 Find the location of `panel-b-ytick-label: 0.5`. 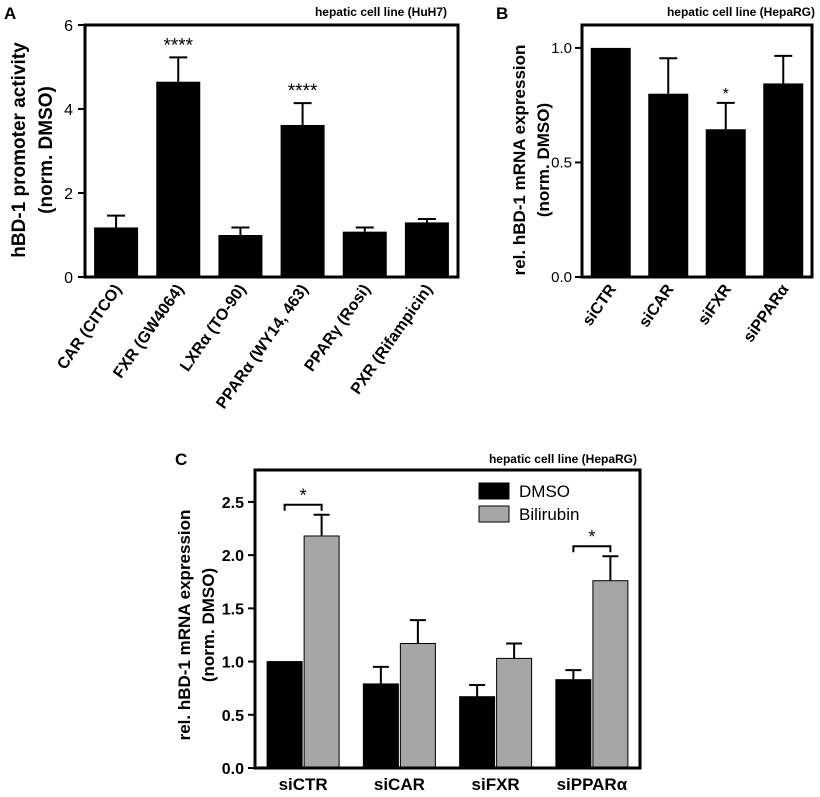

panel-b-ytick-label: 0.5 is located at coordinates (561, 162).